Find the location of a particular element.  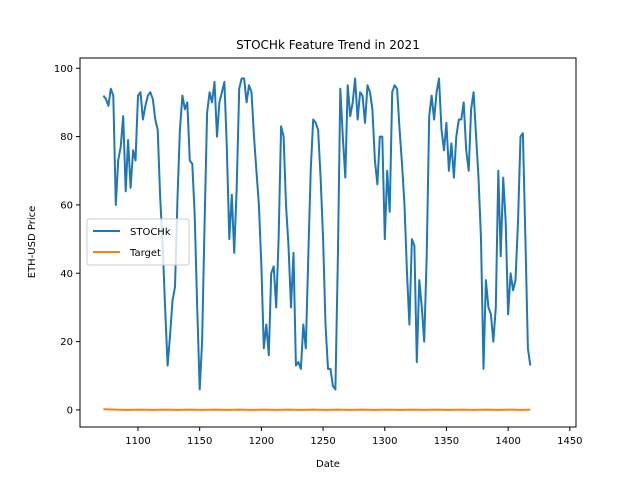

series-line-target is located at coordinates (317, 409).